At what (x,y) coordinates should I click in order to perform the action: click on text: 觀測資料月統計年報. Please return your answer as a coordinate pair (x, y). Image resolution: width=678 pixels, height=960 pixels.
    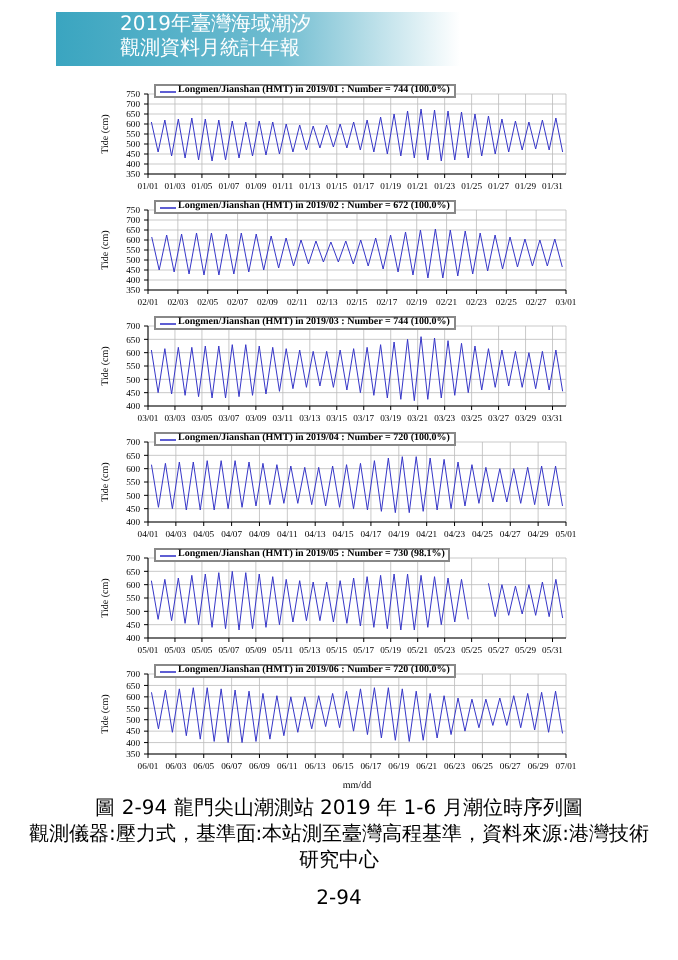
    Looking at the image, I should click on (211, 49).